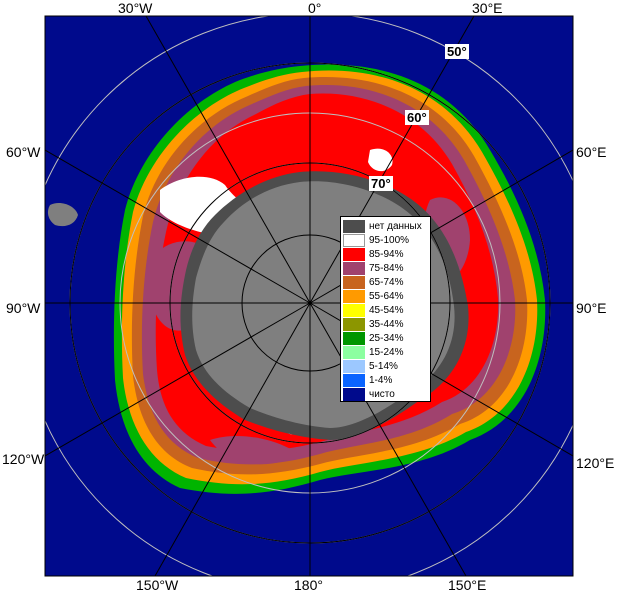 Image resolution: width=617 pixels, height=594 pixels. I want to click on lon-label-top-30w: 30°W, so click(135, 8).